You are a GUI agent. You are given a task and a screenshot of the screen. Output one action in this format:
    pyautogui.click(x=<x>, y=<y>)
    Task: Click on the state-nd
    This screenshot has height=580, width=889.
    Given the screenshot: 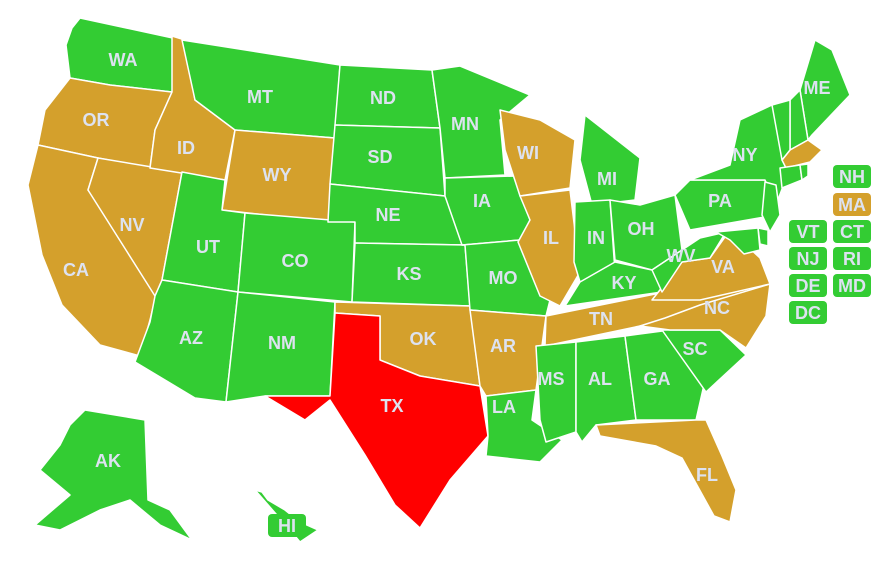 What is the action you would take?
    pyautogui.click(x=387, y=96)
    